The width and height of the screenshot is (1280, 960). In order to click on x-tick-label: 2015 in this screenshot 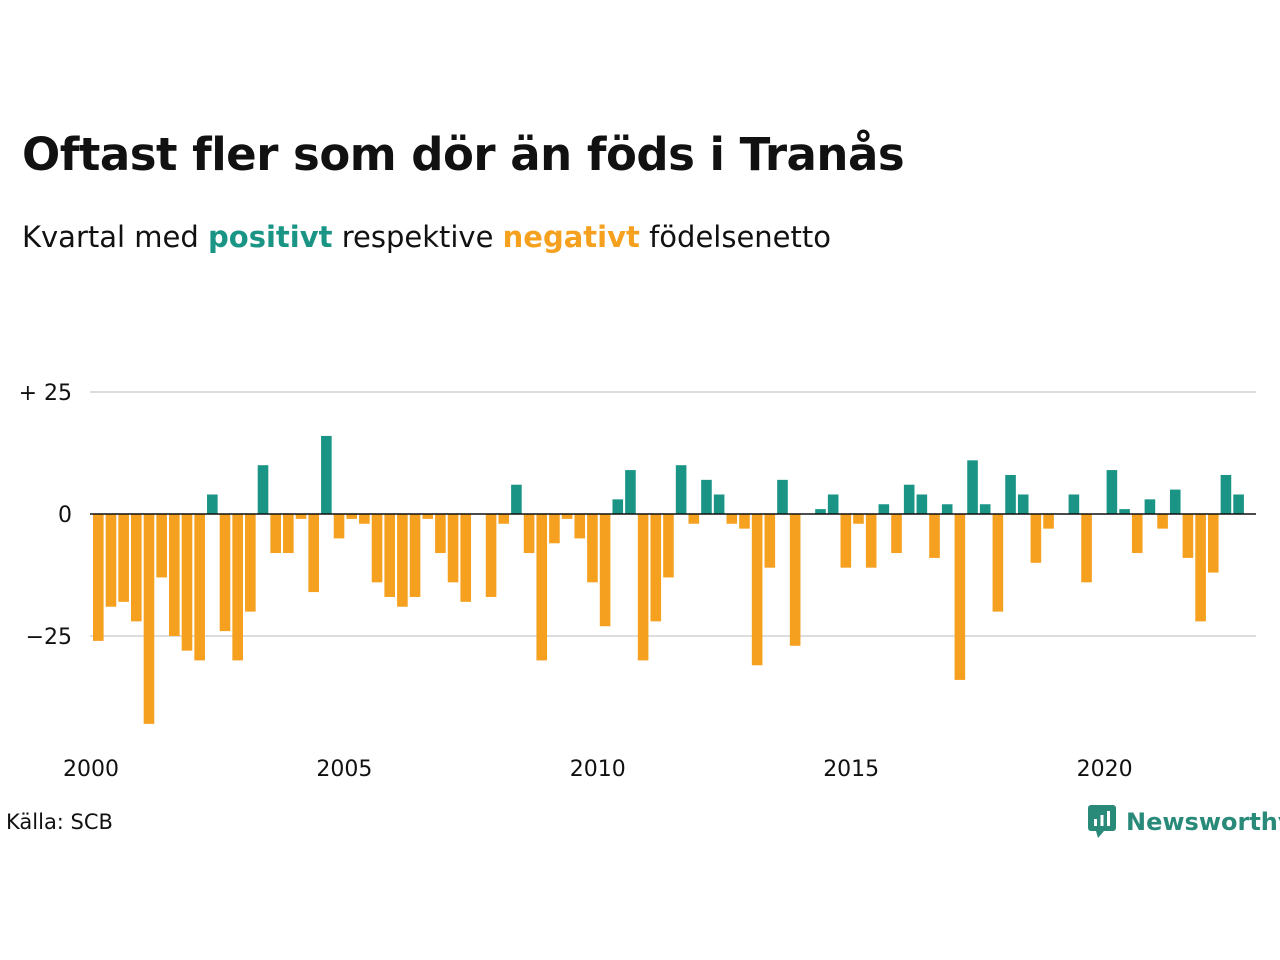, I will do `click(851, 769)`.